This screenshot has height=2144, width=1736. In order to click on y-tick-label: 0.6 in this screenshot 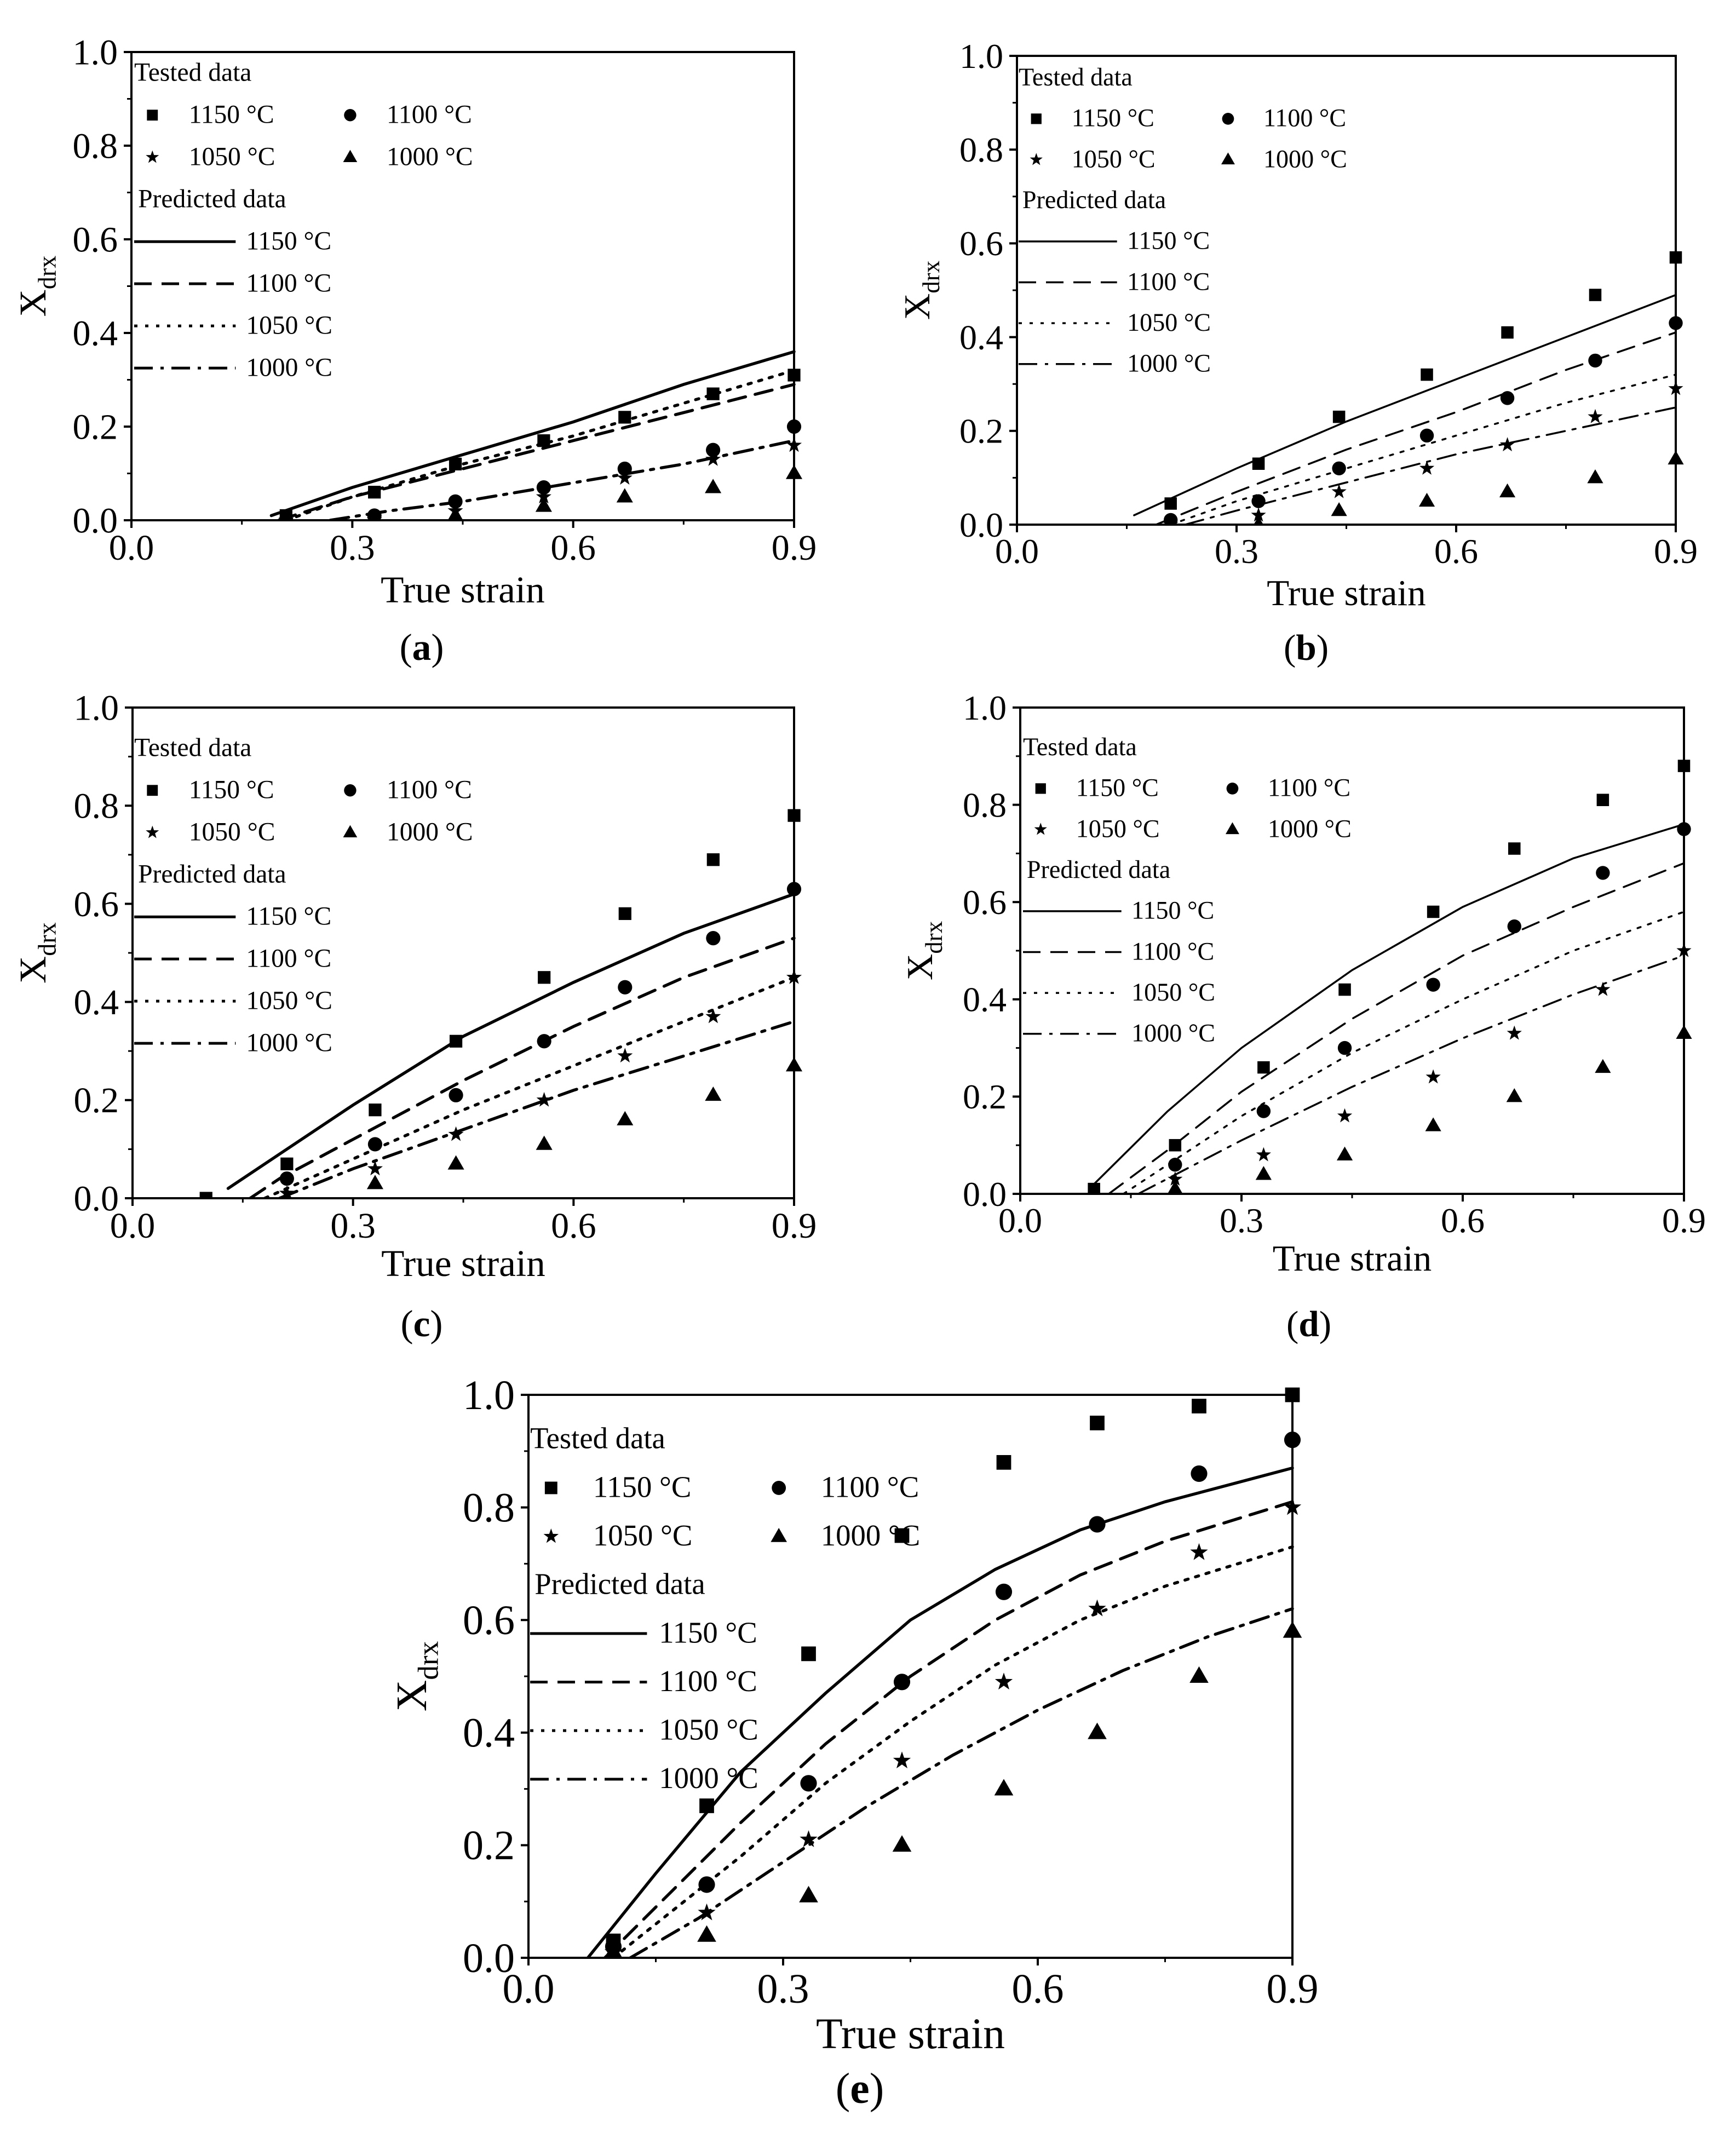, I will do `click(981, 243)`.